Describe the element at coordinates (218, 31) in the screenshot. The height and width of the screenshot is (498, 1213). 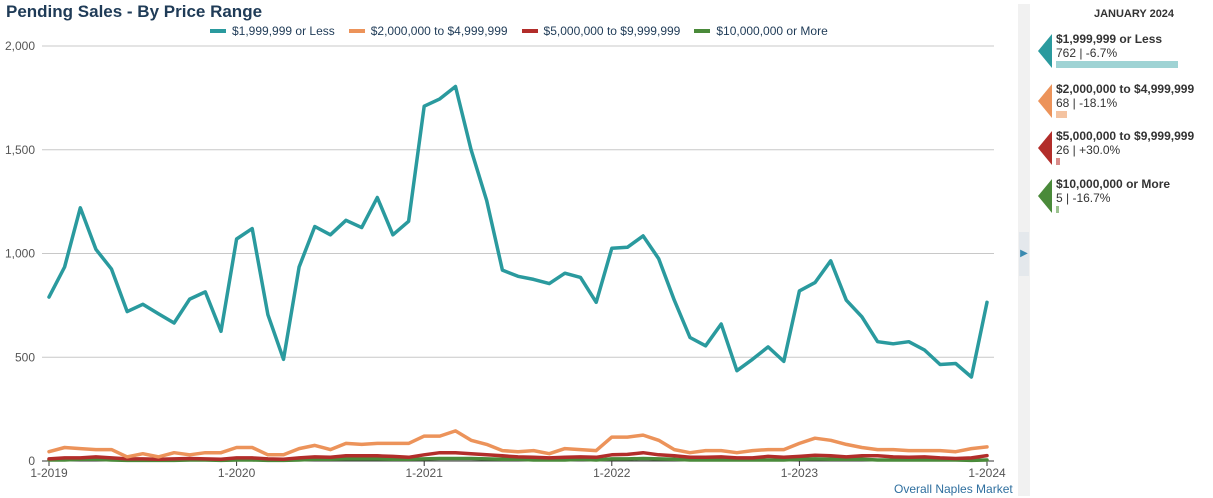
I see `legend-swatch-under-2m` at that location.